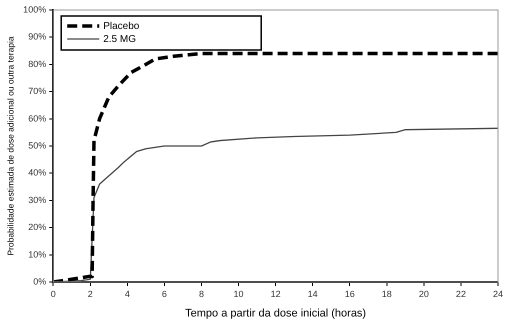 This screenshot has height=326, width=518. What do you see at coordinates (275, 293) in the screenshot?
I see `x-tick-label: 12` at bounding box center [275, 293].